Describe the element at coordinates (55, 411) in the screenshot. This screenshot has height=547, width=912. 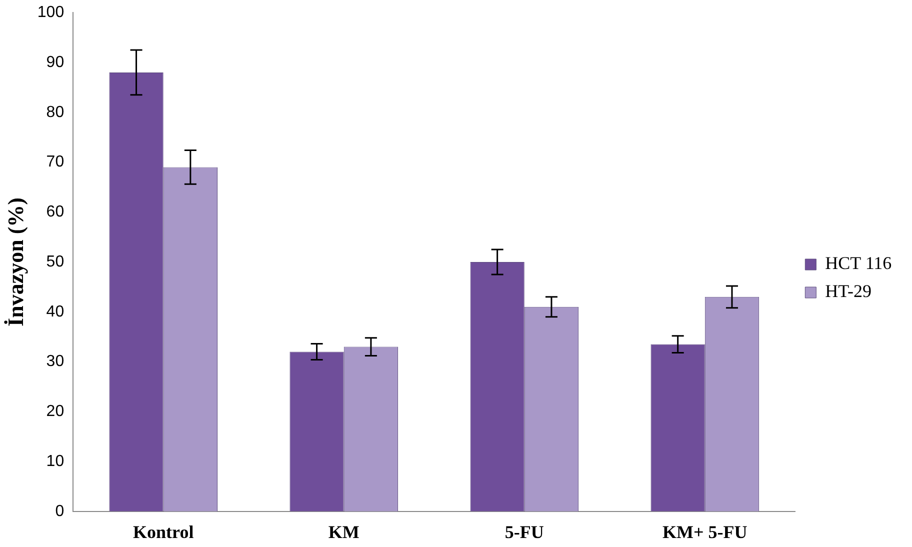
I see `y-tick-label: 20` at that location.